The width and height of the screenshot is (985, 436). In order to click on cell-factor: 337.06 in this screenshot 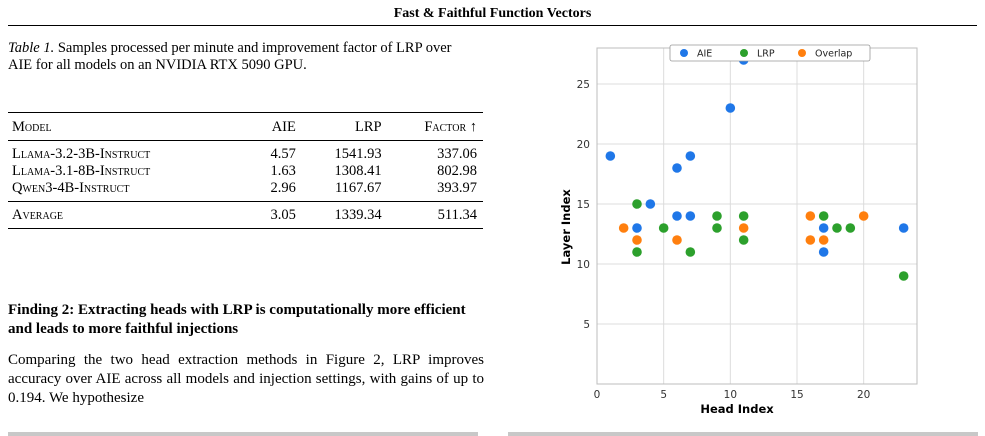, I will do `click(457, 154)`.